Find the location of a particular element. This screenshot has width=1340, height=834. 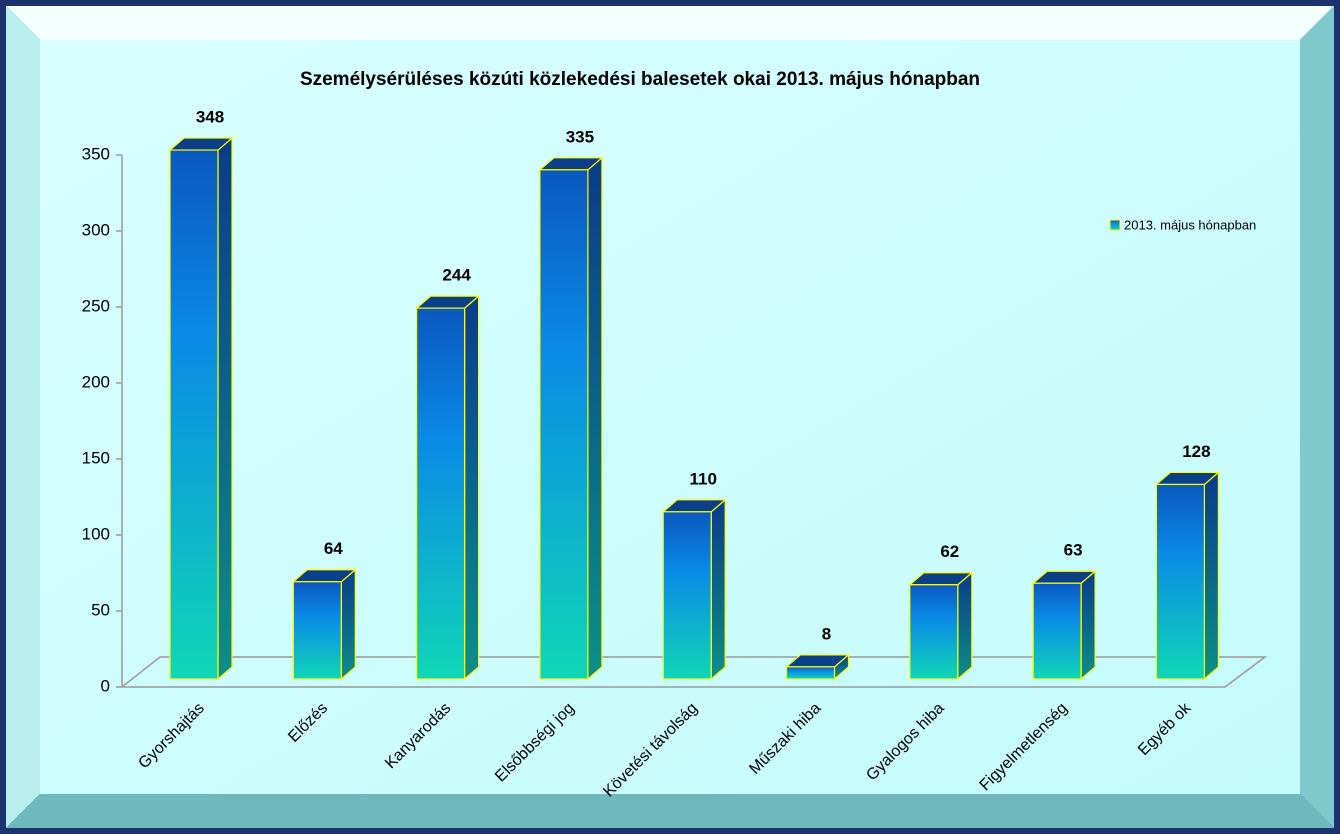

data-label: 62 is located at coordinates (949, 551).